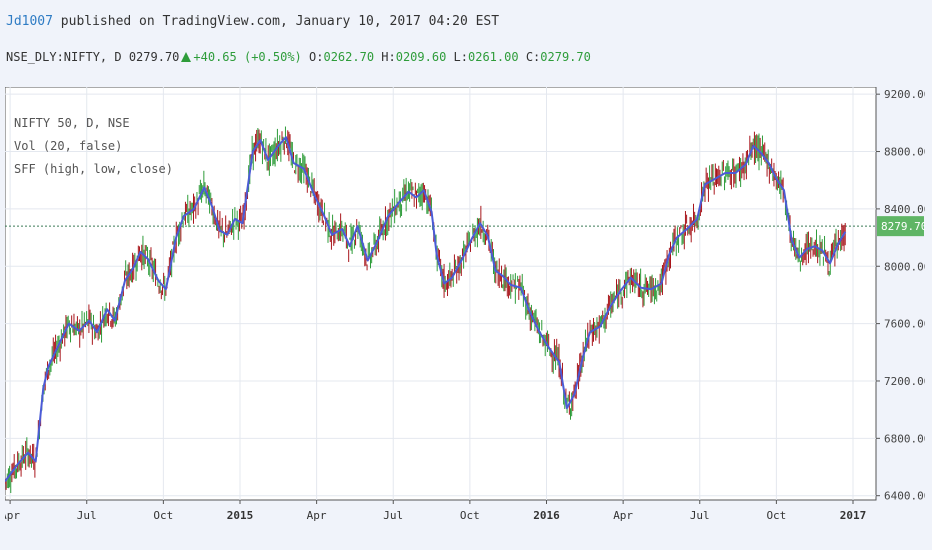  I want to click on open-label: O:, so click(316, 57).